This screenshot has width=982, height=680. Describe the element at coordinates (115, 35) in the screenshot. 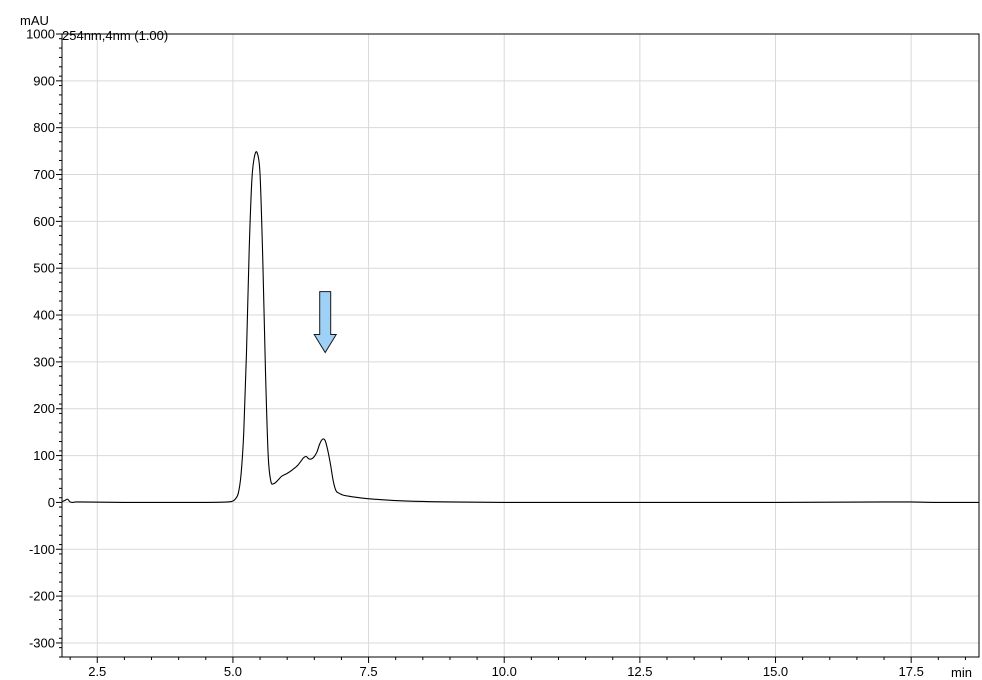

I see `trace-label: 254nm,4nm (1.00)` at that location.